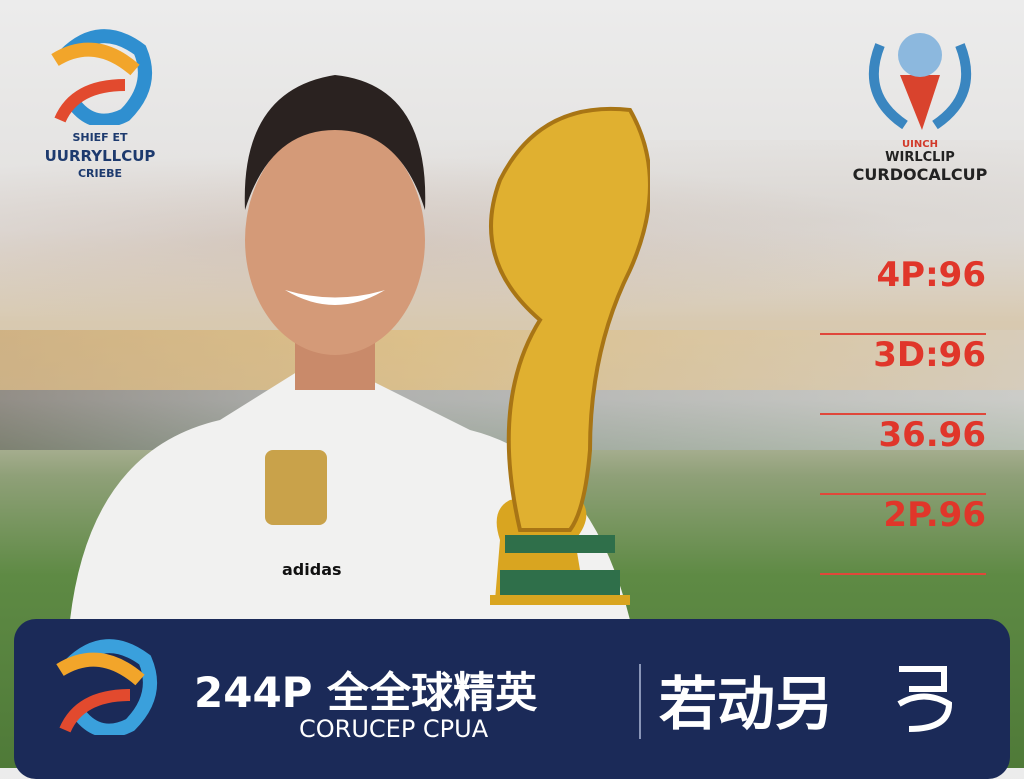 The image size is (1024, 779). I want to click on left-logo: SHIEF ET UURRYLLCUP CRIEBE, so click(100, 104).